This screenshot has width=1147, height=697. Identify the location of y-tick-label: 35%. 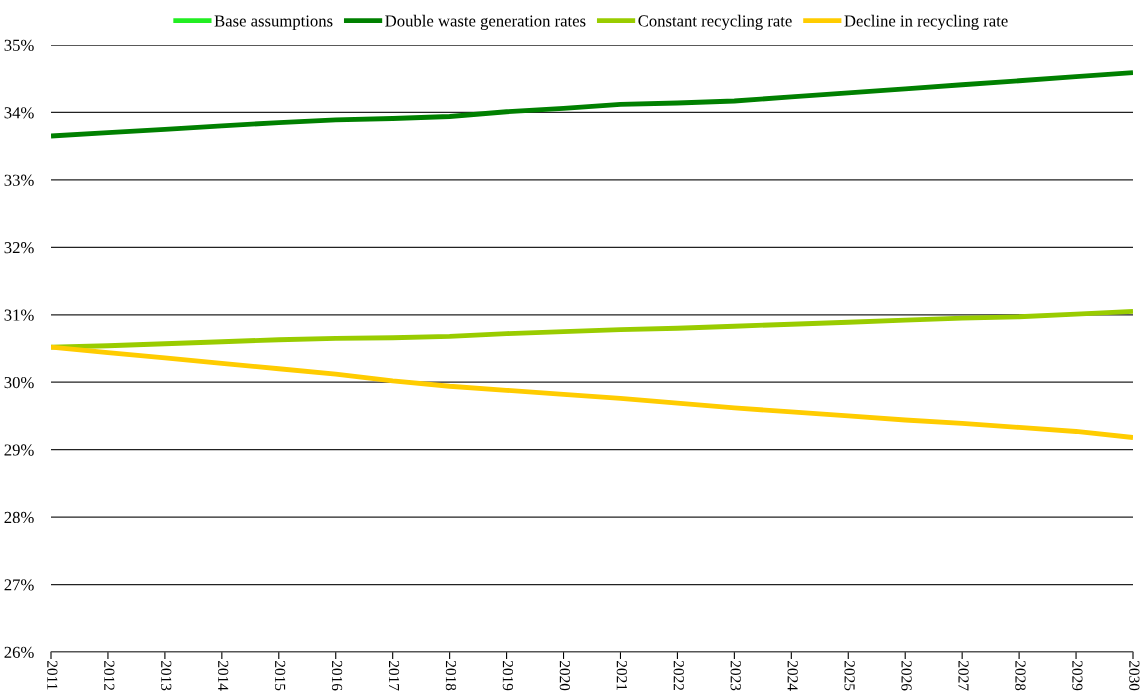
(19, 45).